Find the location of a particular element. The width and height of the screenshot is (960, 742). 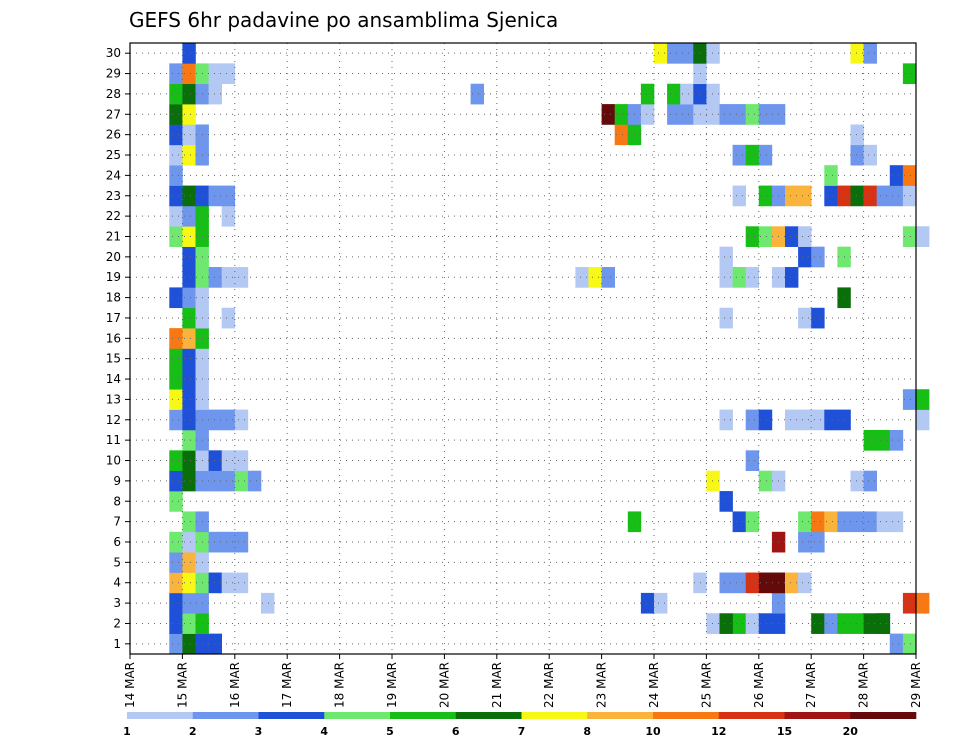

y-tick-label: 18 is located at coordinates (113, 298).